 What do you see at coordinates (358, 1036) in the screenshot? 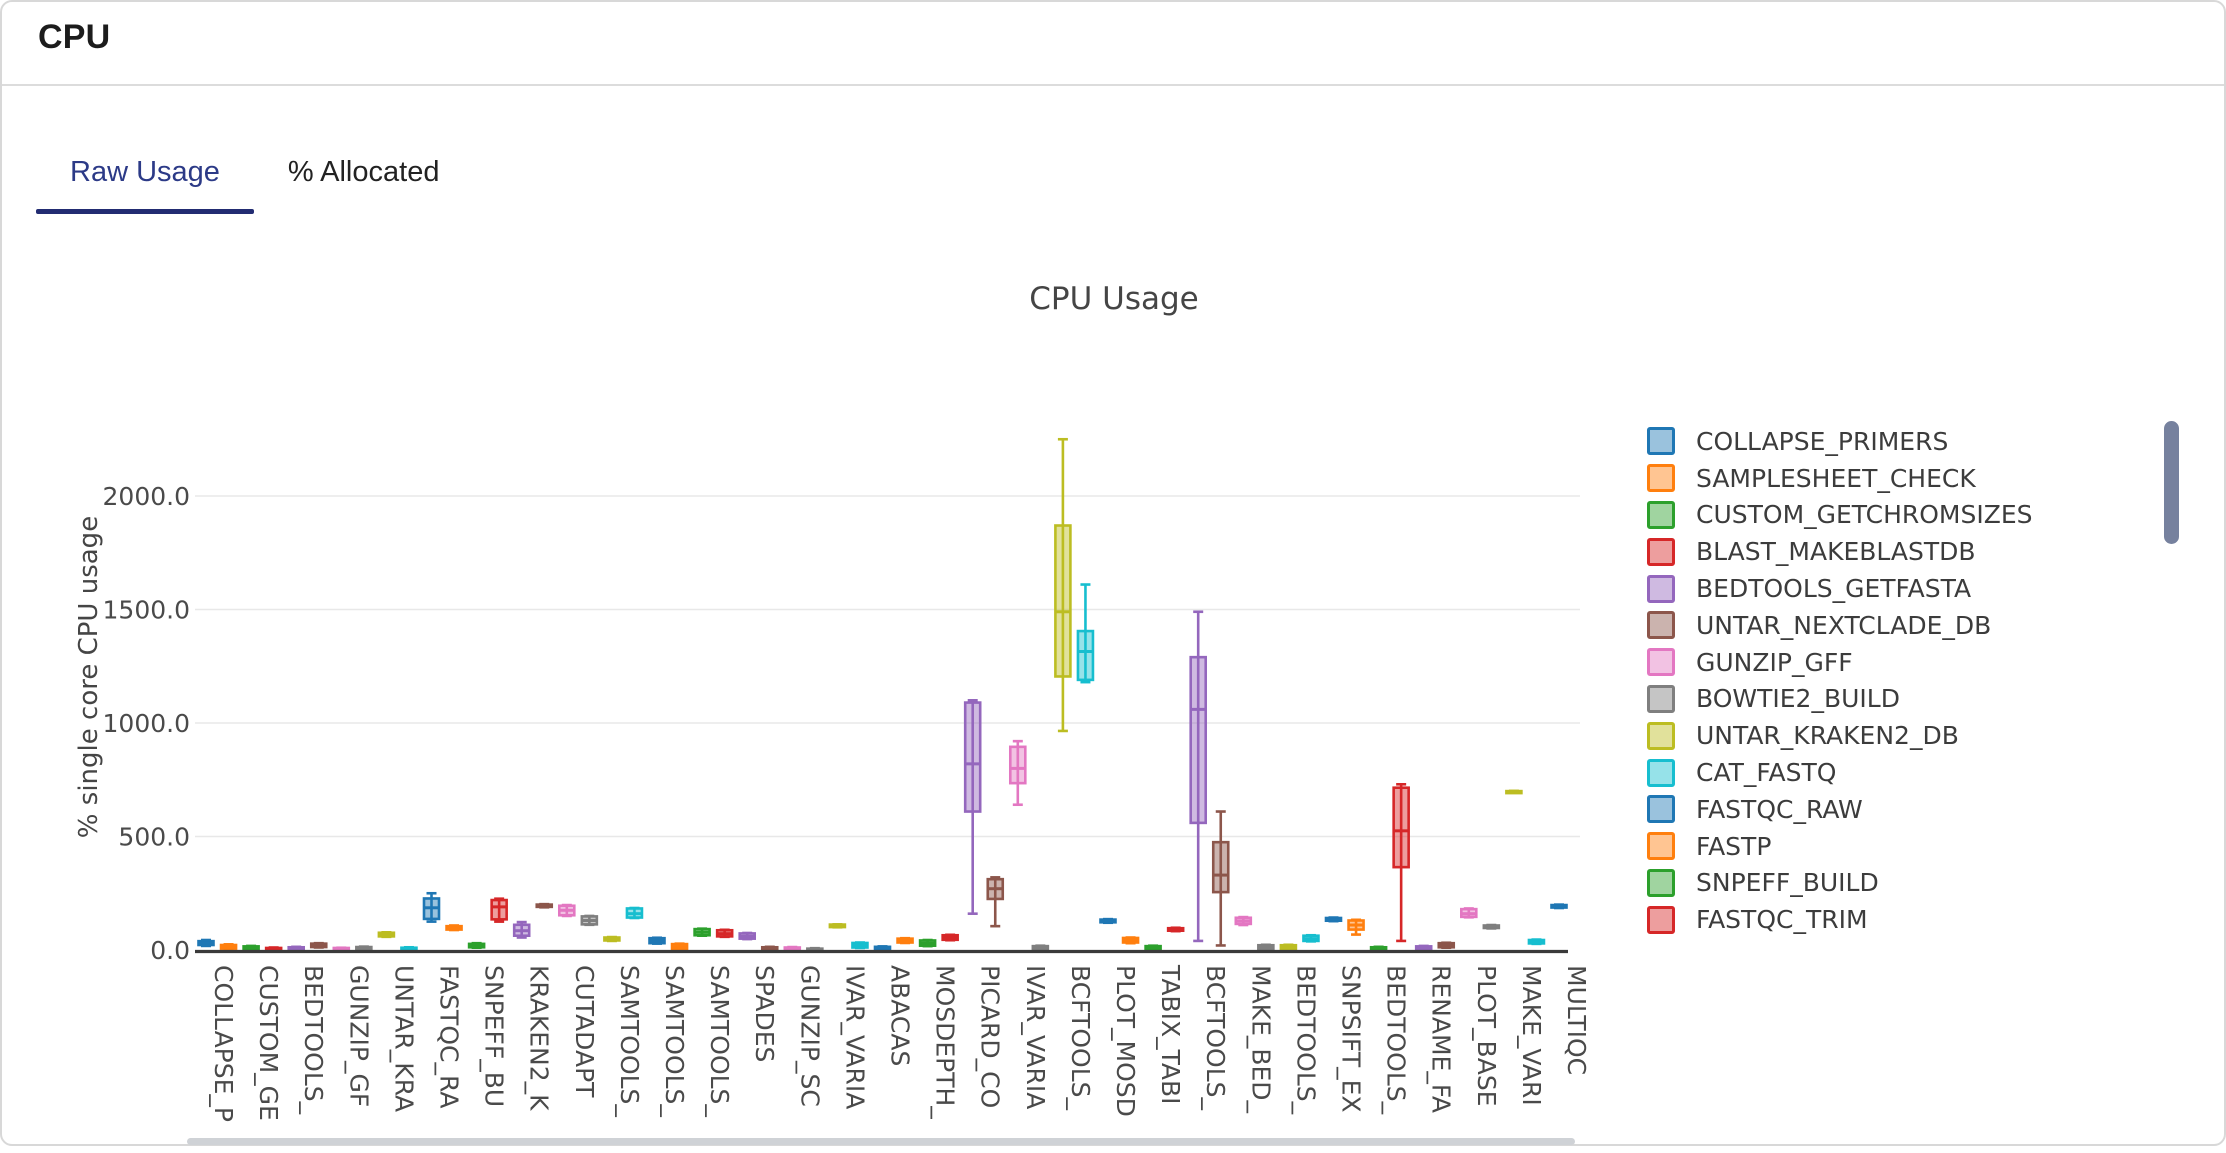
I see `svg-text: GUNZIP_GF` at bounding box center [358, 1036].